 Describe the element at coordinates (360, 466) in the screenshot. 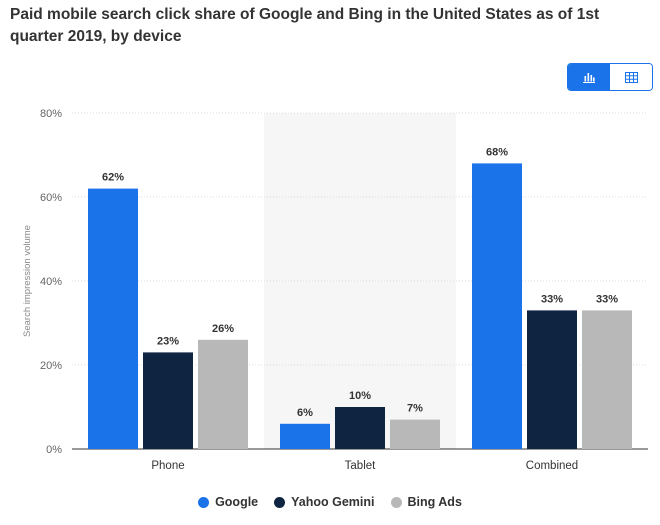

I see `x-tick-label: Tablet` at that location.